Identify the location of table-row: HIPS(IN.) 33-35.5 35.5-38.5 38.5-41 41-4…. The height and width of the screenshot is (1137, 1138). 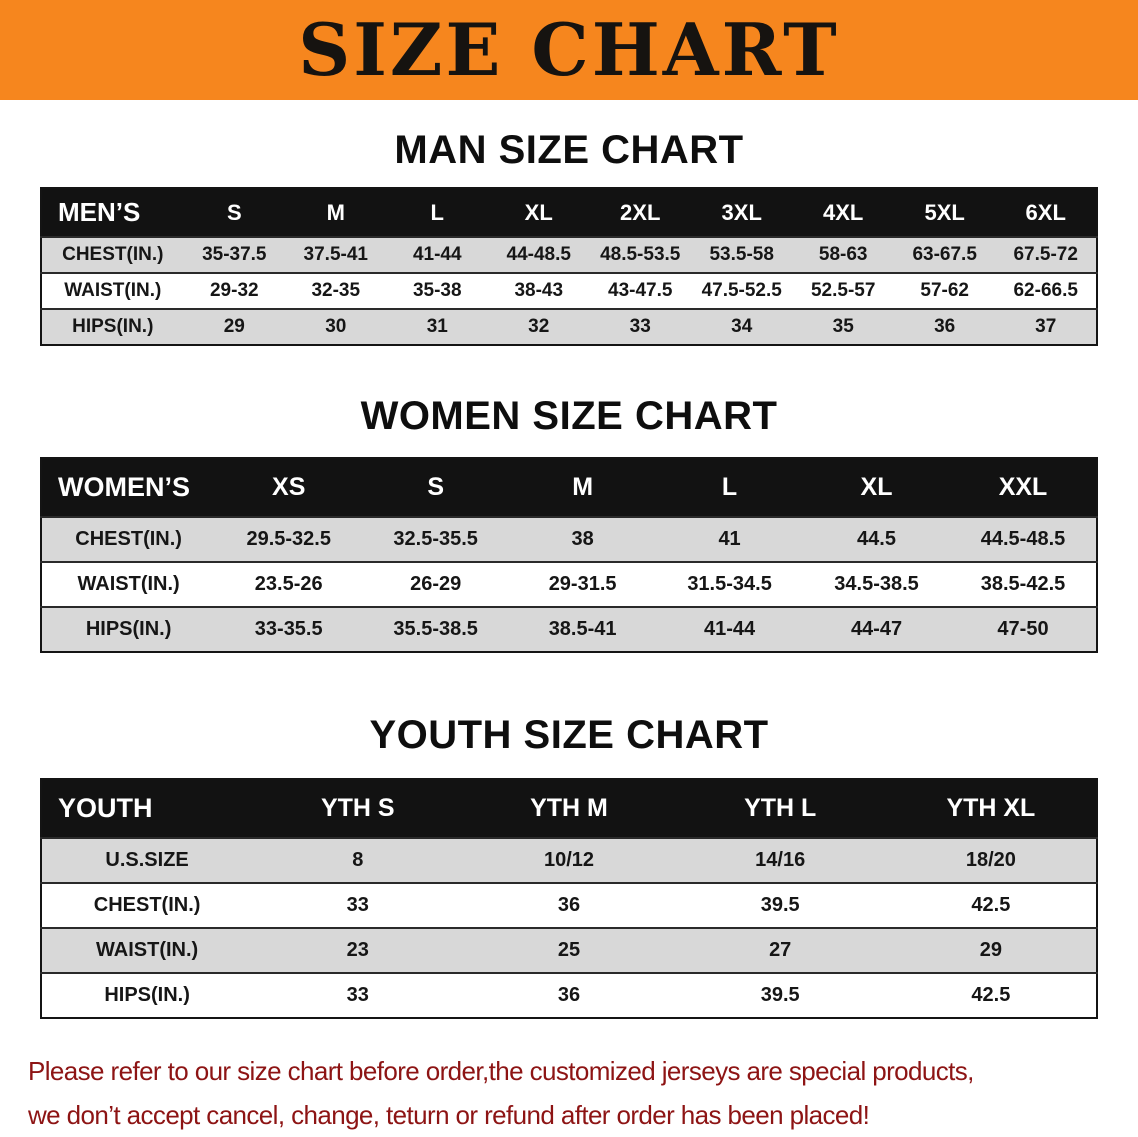
(569, 629).